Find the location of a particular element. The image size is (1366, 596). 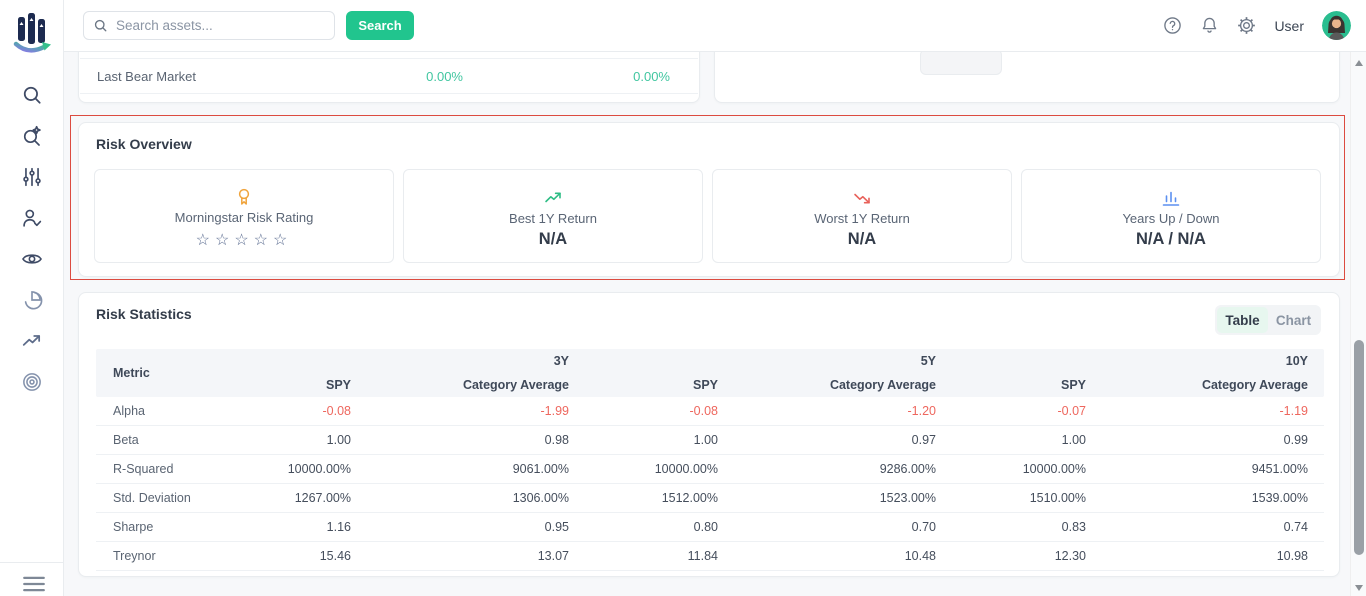

value-cell: 0.98 is located at coordinates (556, 440).